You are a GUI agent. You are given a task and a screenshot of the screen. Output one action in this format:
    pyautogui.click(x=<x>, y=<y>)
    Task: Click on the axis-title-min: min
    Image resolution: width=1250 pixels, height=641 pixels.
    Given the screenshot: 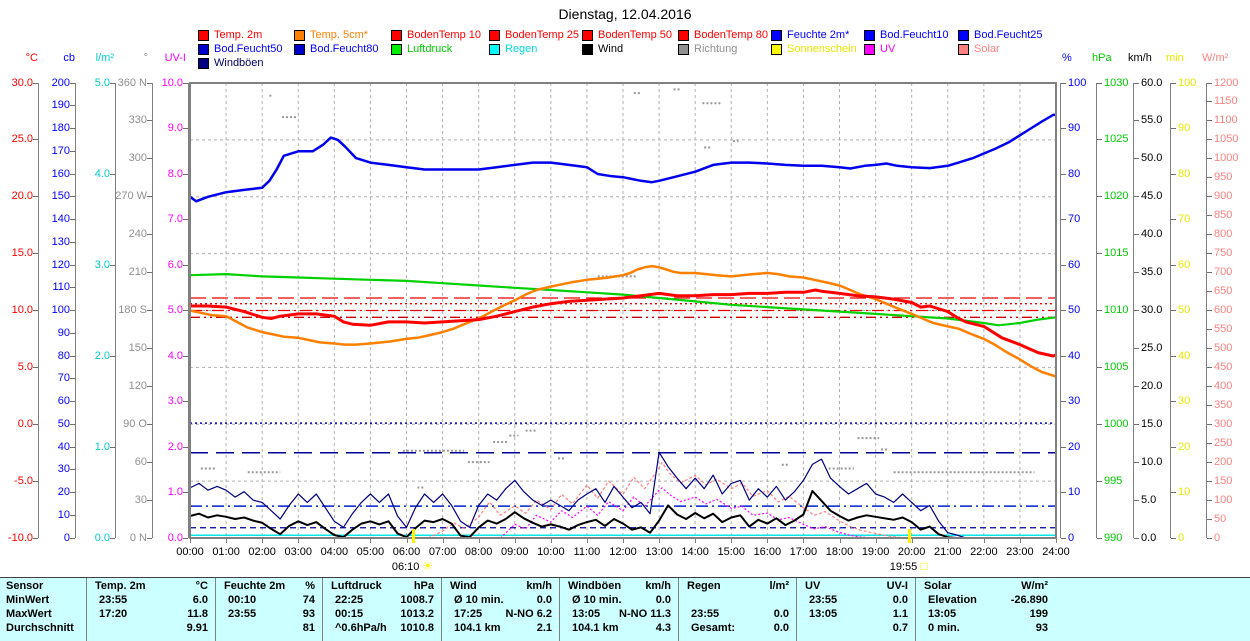 What is the action you would take?
    pyautogui.click(x=1175, y=58)
    